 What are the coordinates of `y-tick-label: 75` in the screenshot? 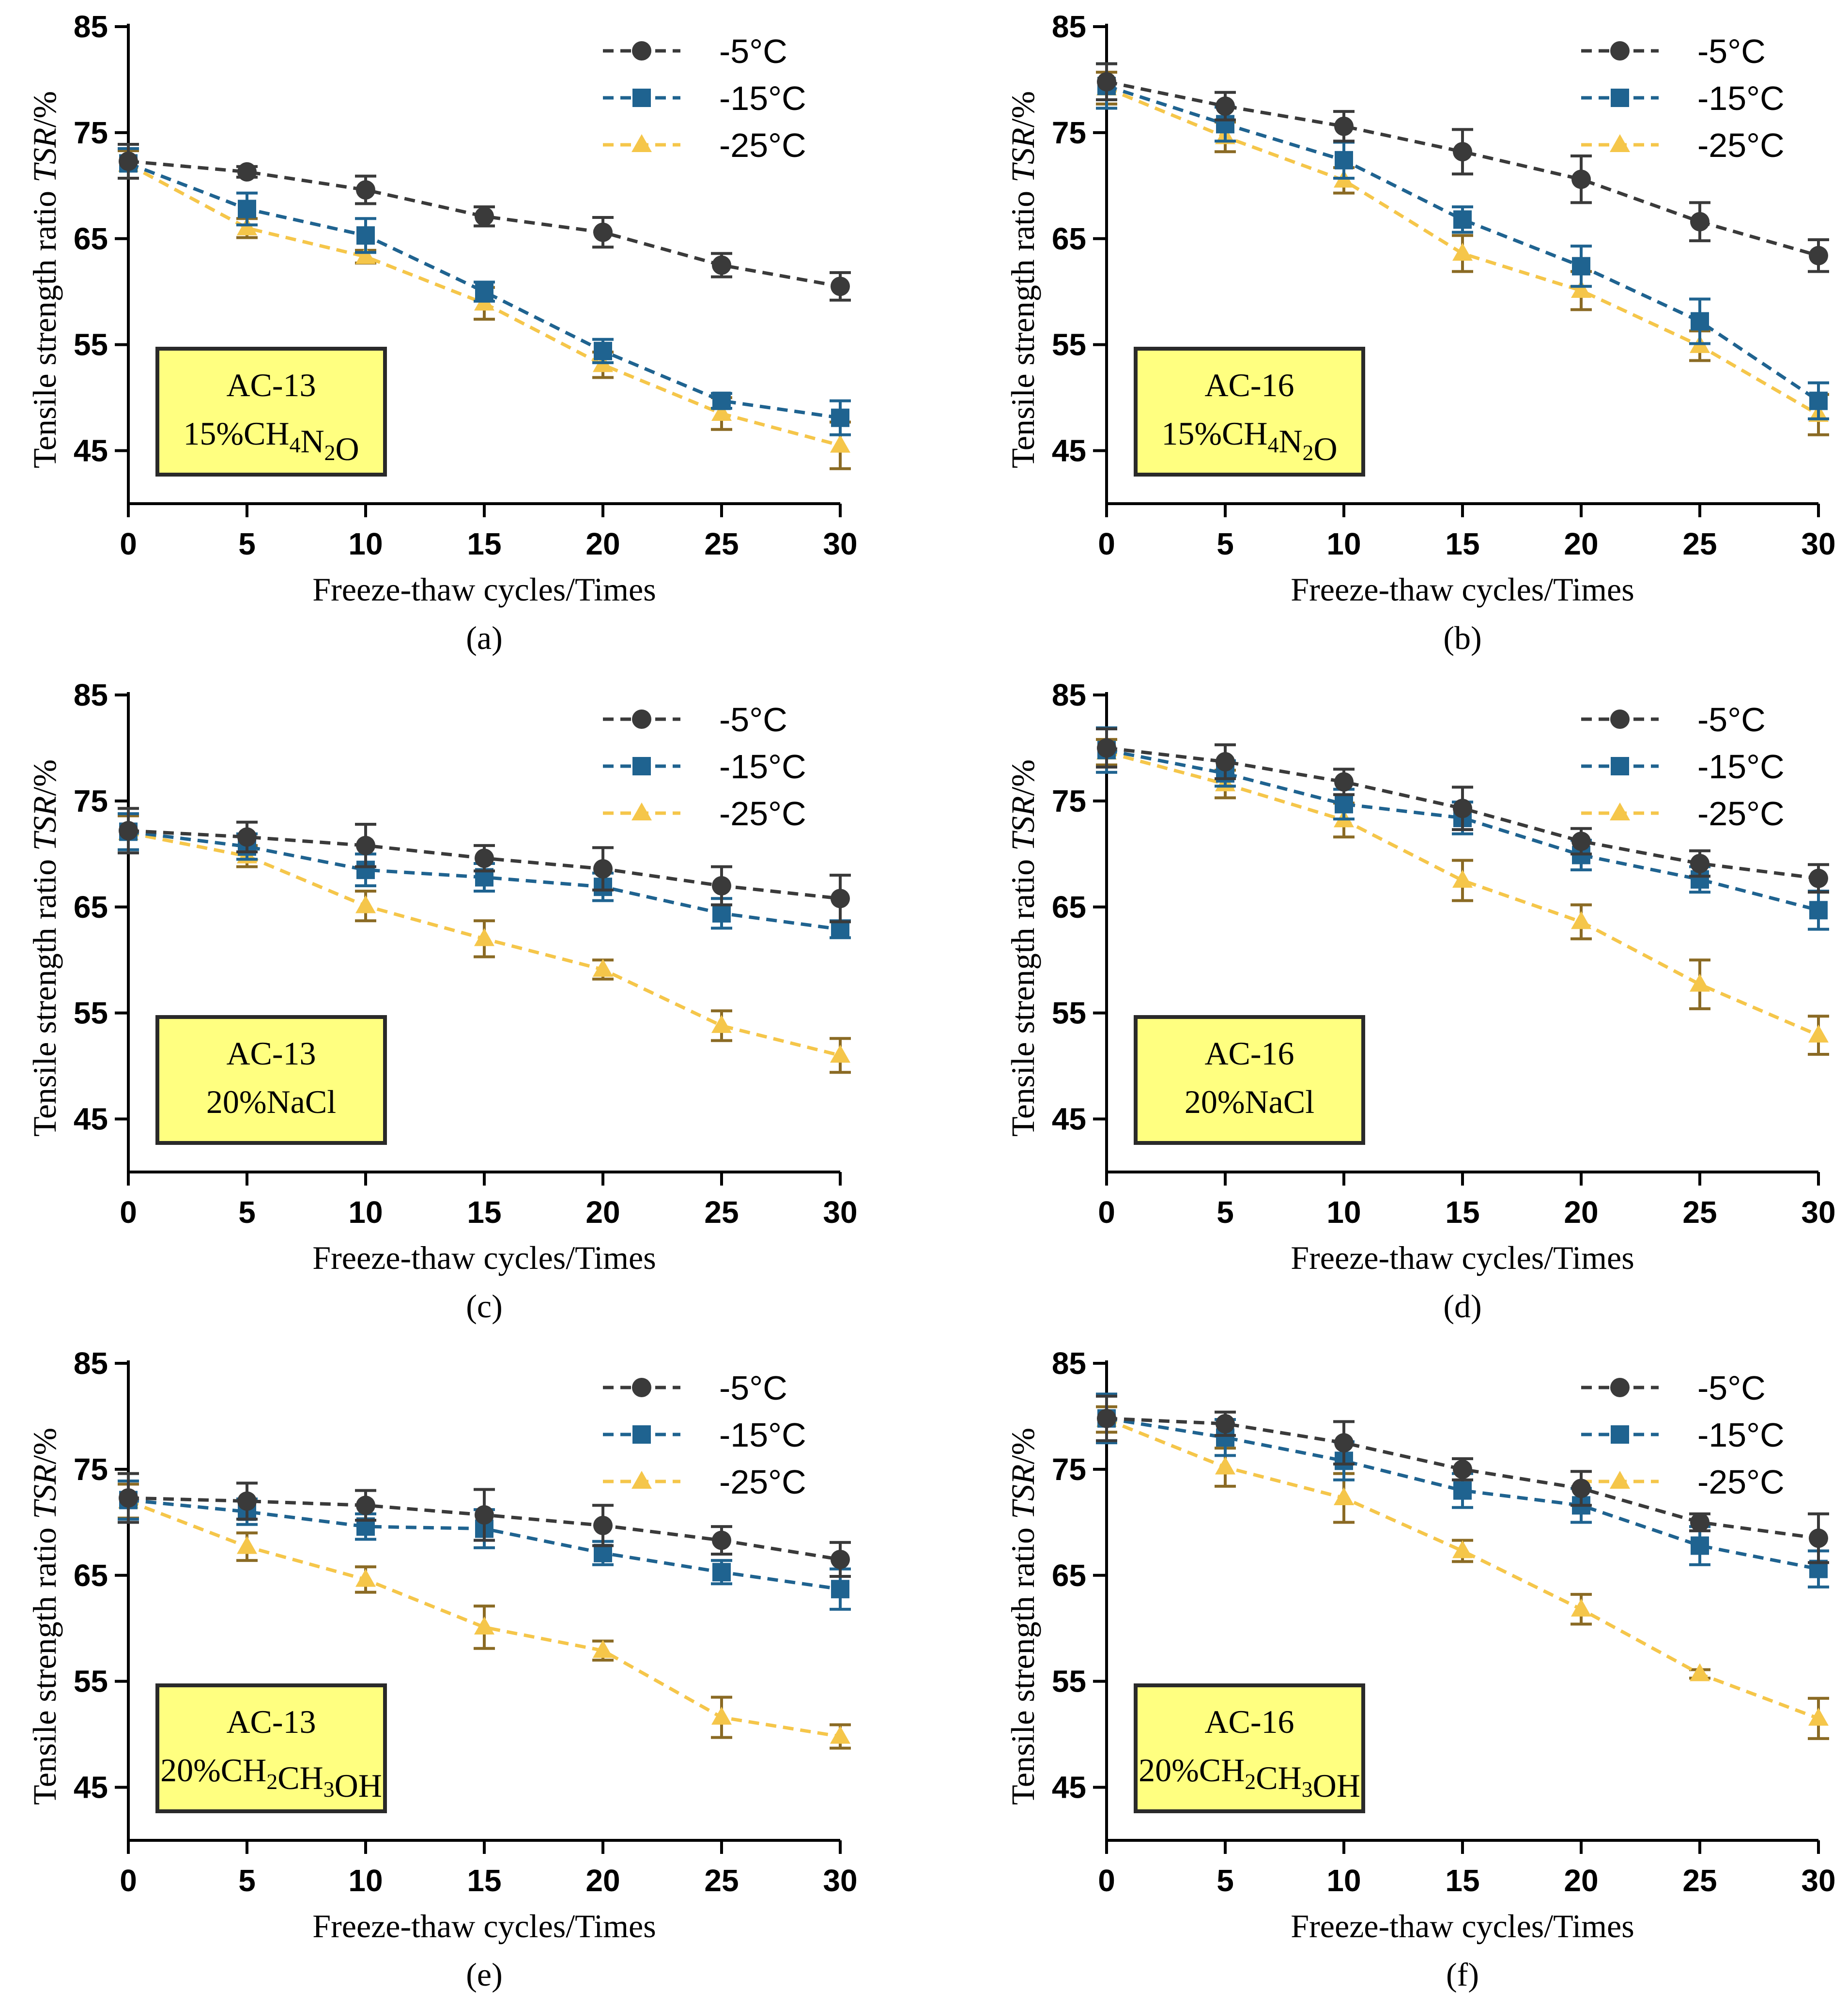 It's located at (1069, 801).